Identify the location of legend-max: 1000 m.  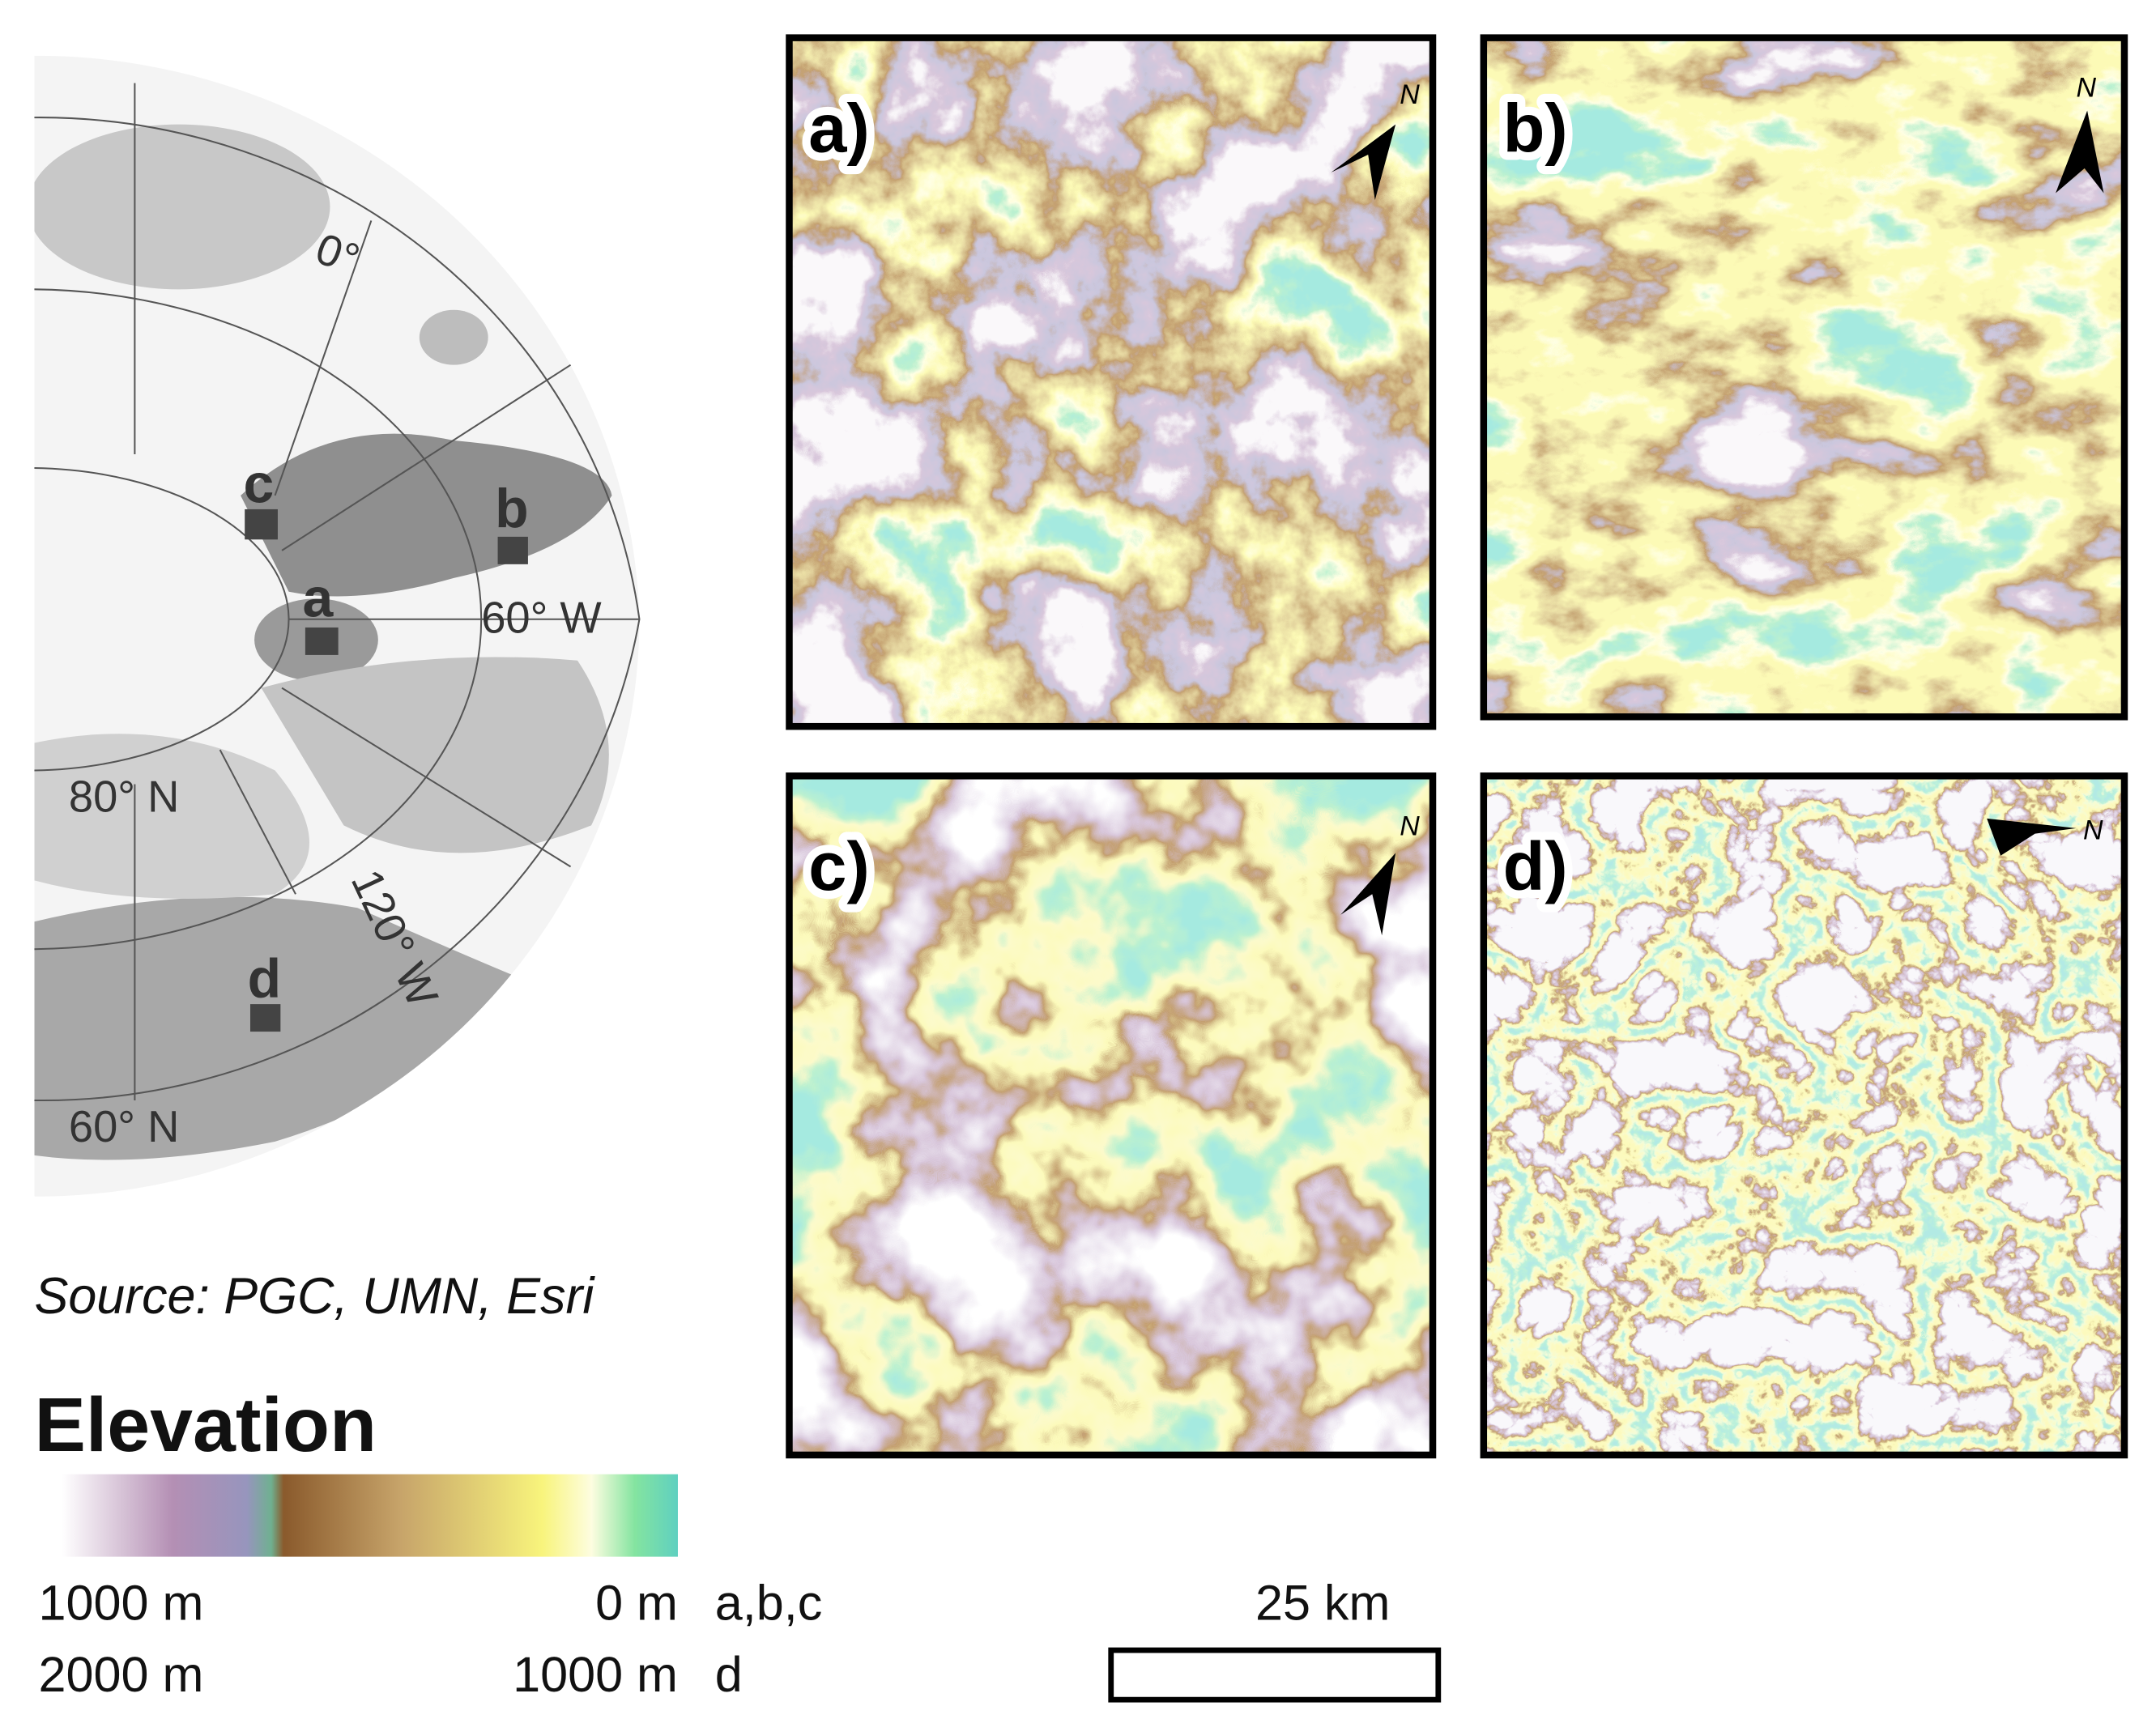
(595, 1674).